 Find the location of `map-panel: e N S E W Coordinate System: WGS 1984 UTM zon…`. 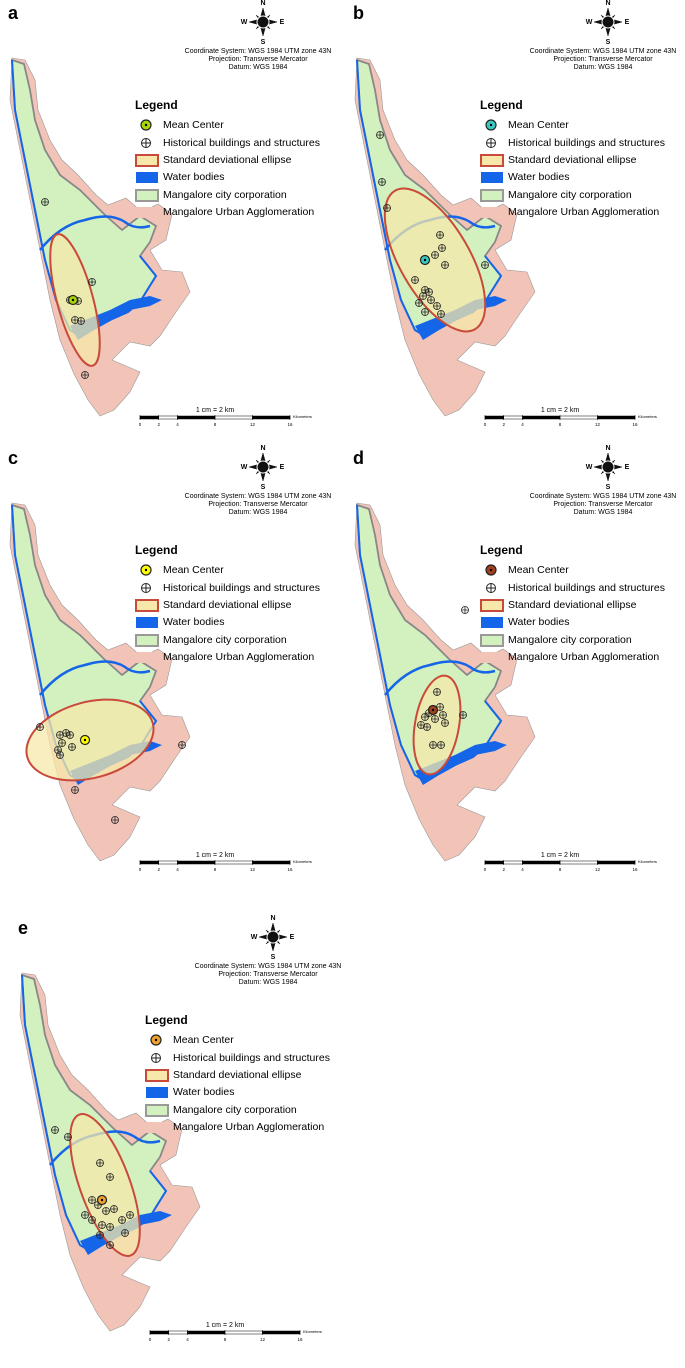

map-panel: e N S E W Coordinate System: WGS 1984 UTM zon… is located at coordinates (179, 1128).